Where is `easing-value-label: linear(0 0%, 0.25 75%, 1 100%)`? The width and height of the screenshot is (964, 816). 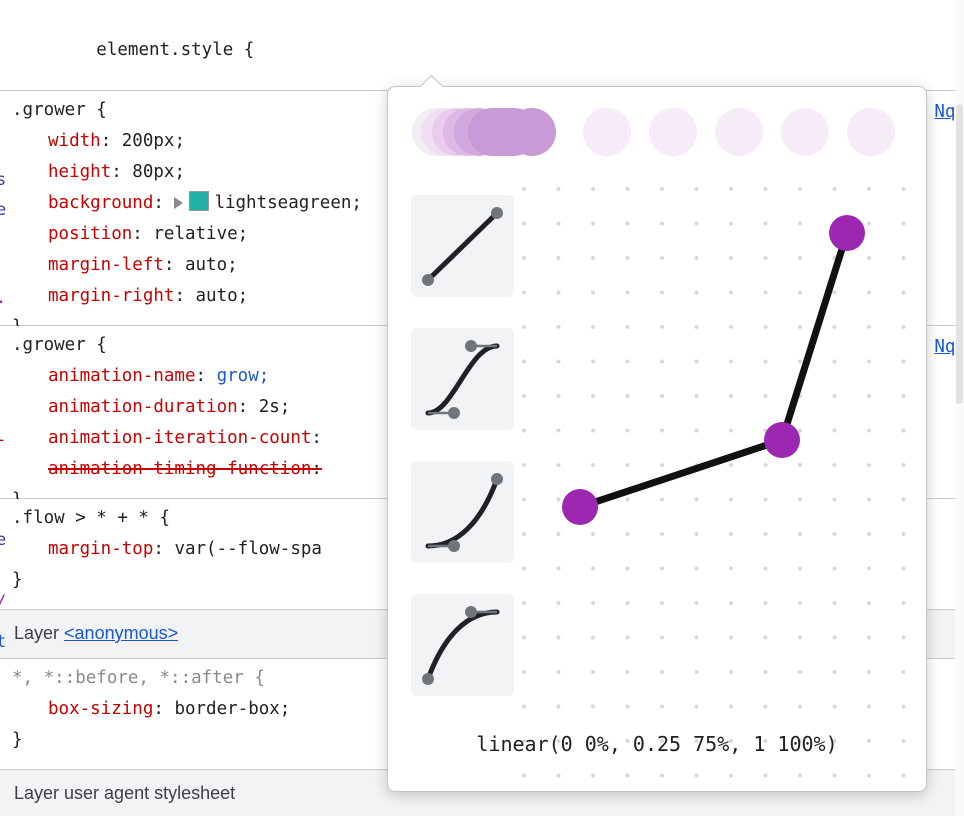 easing-value-label: linear(0 0%, 0.25 75%, 1 100%) is located at coordinates (657, 744).